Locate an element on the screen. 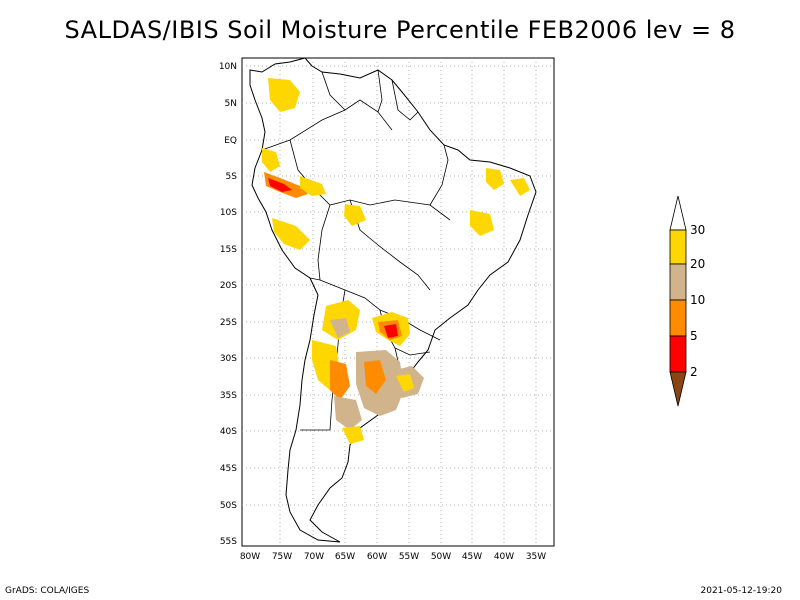  lat-label: 45S is located at coordinates (228, 469).